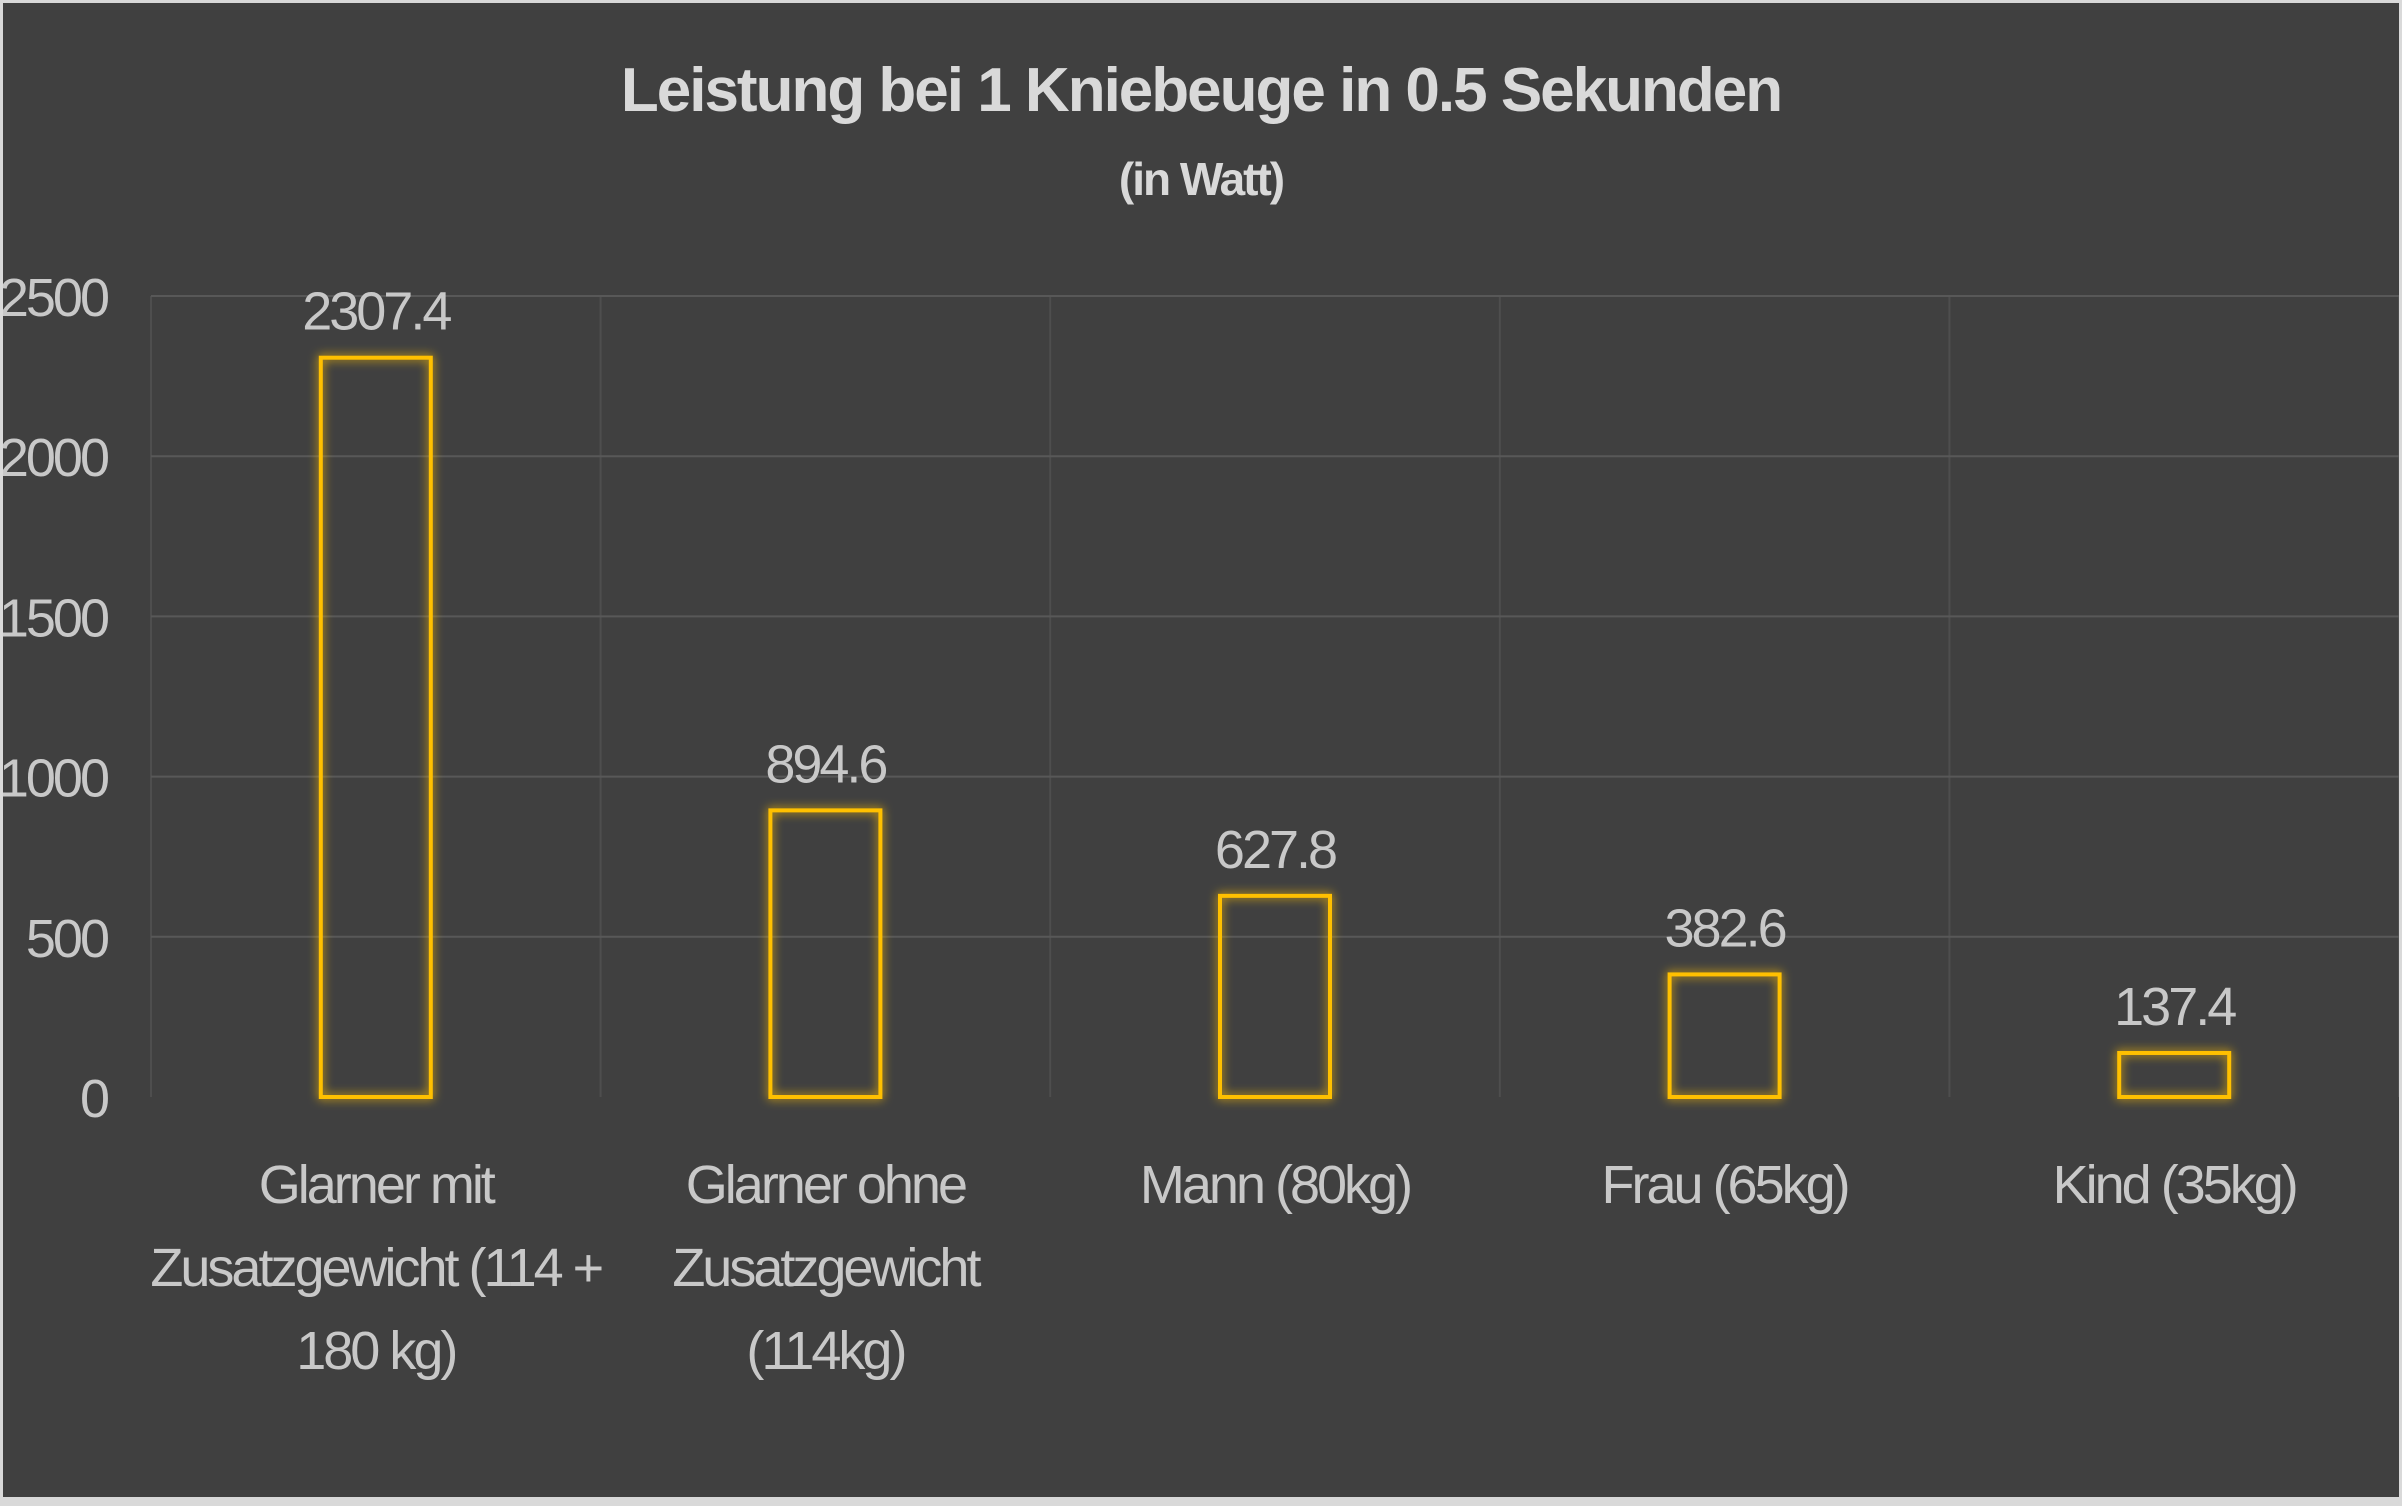 The width and height of the screenshot is (2402, 1506). What do you see at coordinates (2175, 1007) in the screenshot?
I see `data-label: 137.4` at bounding box center [2175, 1007].